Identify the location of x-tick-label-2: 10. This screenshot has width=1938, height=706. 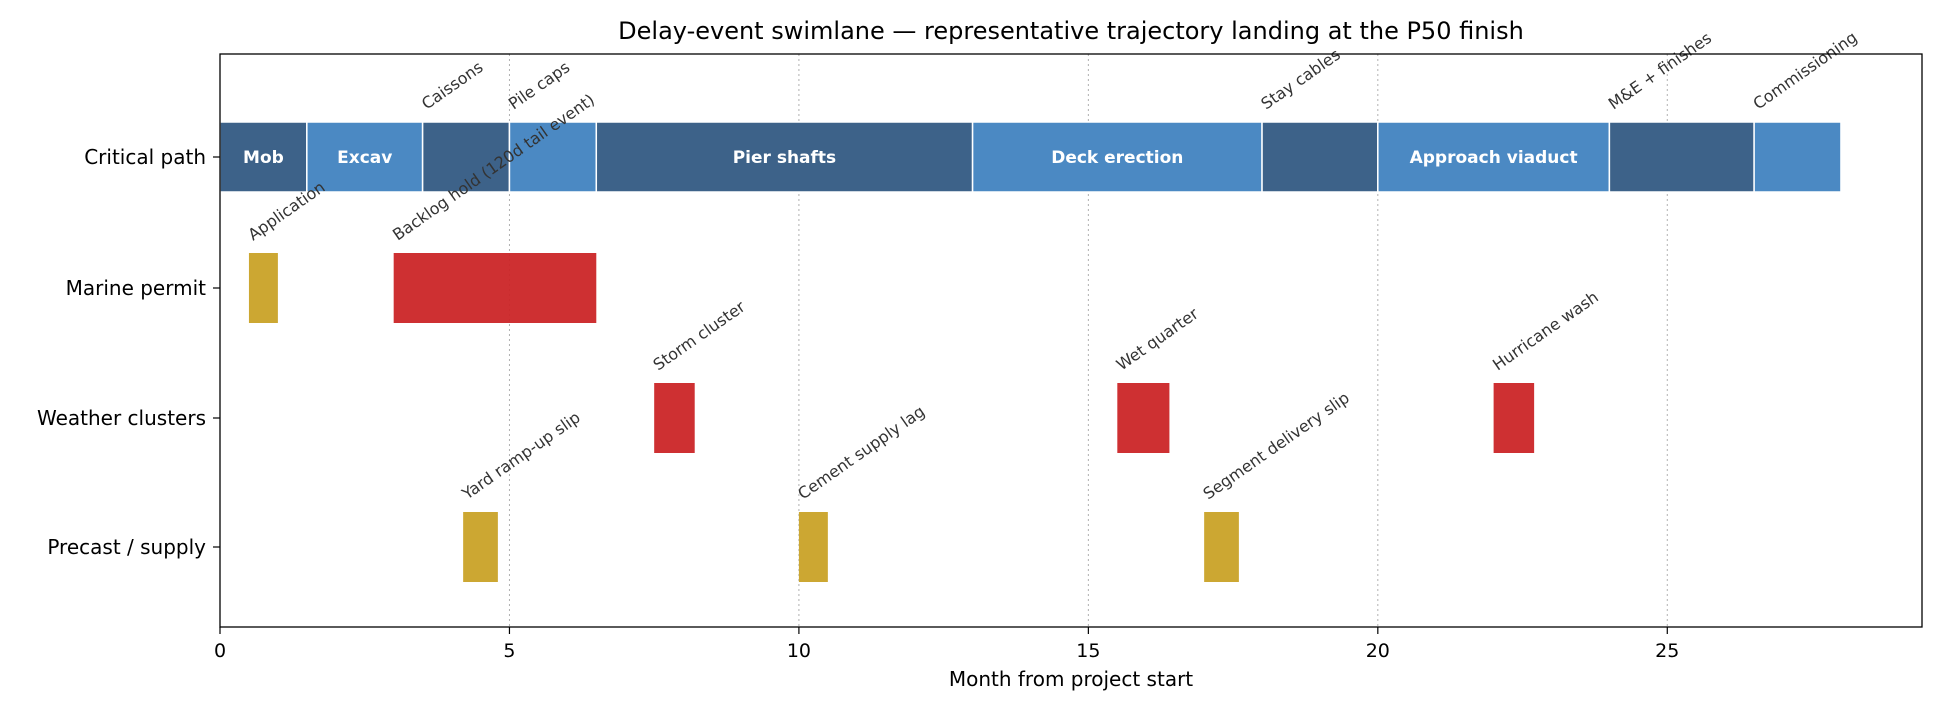
(799, 651).